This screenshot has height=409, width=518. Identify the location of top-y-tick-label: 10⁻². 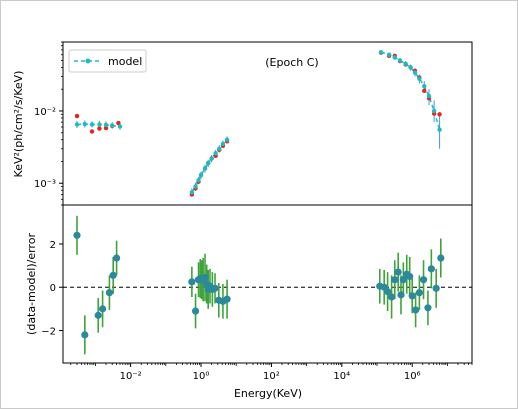
(45, 112).